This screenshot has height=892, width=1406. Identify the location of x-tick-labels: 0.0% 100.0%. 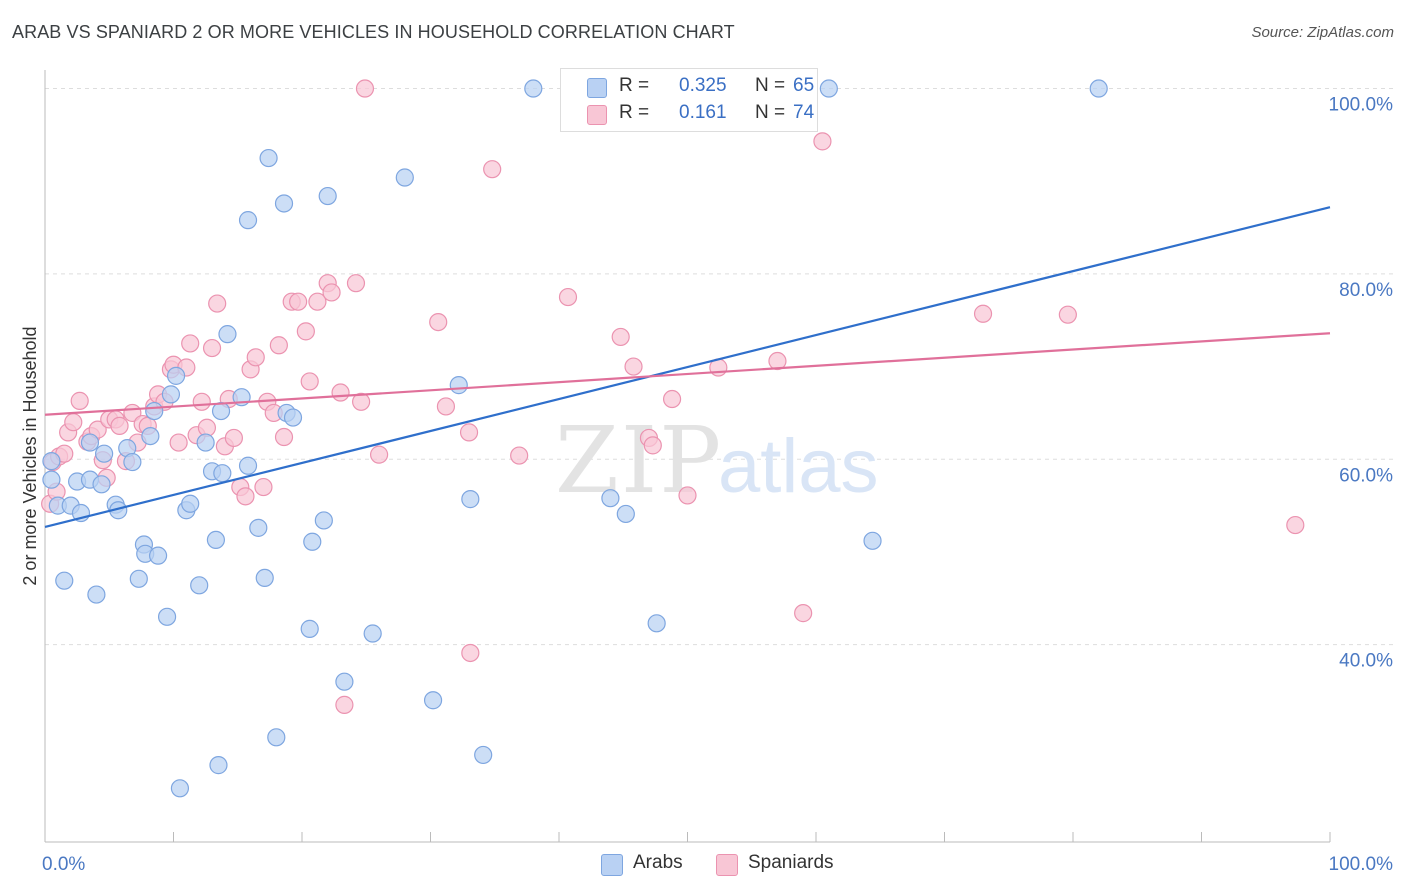
(717, 864).